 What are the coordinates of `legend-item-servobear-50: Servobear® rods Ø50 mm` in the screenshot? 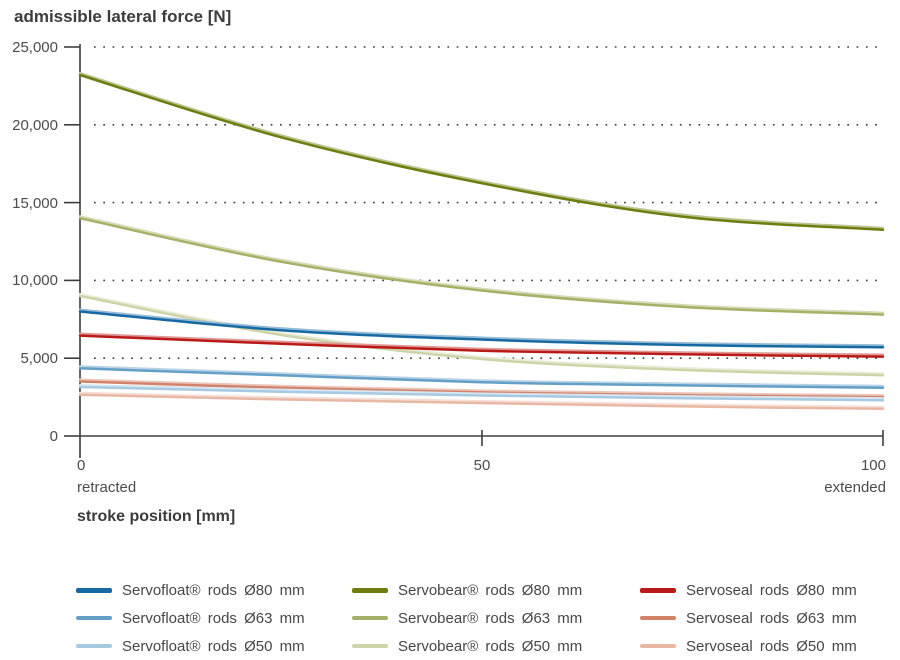 It's located at (467, 646).